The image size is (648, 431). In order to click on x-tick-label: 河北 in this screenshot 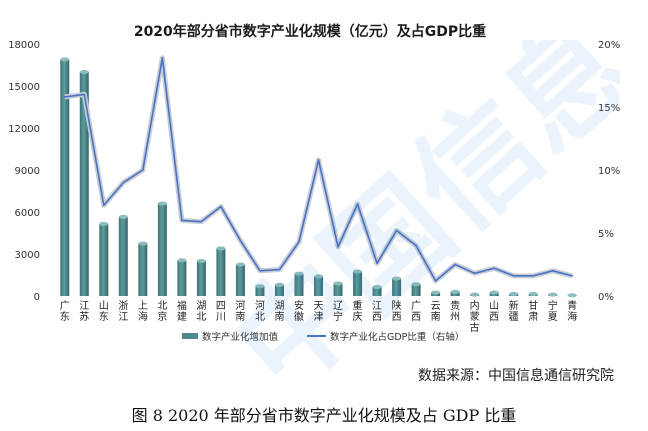, I will do `click(260, 311)`.